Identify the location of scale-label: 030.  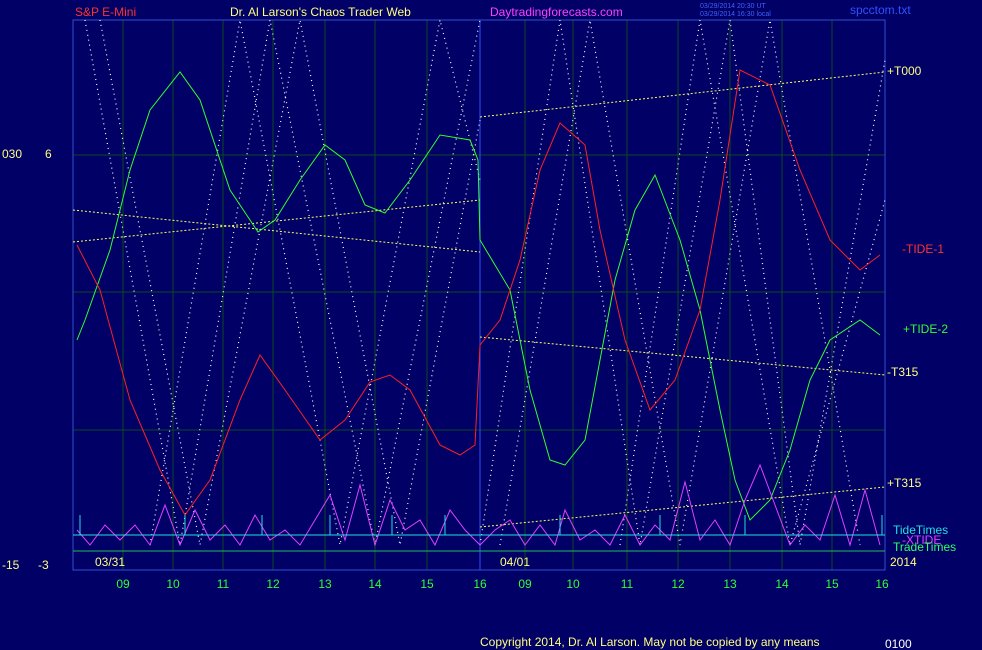
(12, 154).